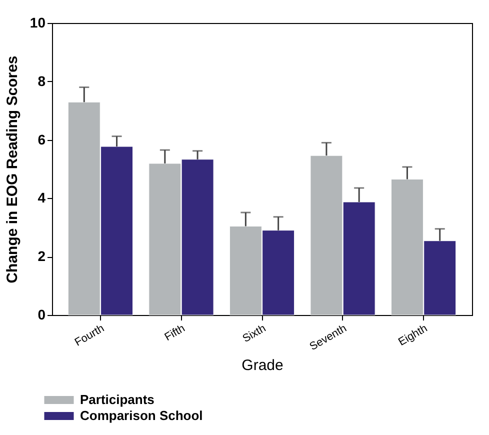 This screenshot has width=489, height=435. Describe the element at coordinates (141, 415) in the screenshot. I see `legend-label: Comparison School` at that location.